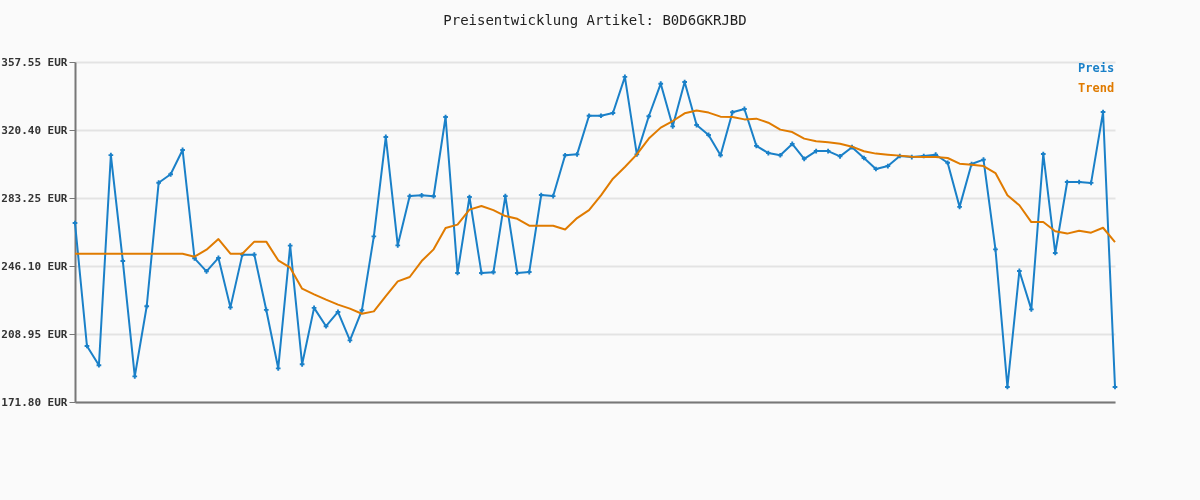  Describe the element at coordinates (34, 130) in the screenshot. I see `y-tick-label: 320.40 EUR` at that location.